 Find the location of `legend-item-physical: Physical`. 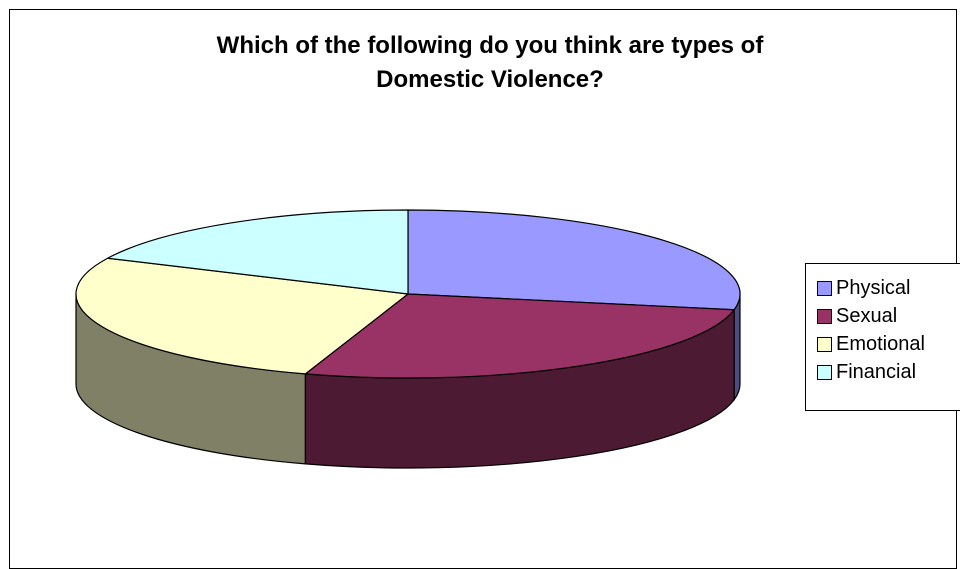

legend-item-physical: Physical is located at coordinates (888, 288).